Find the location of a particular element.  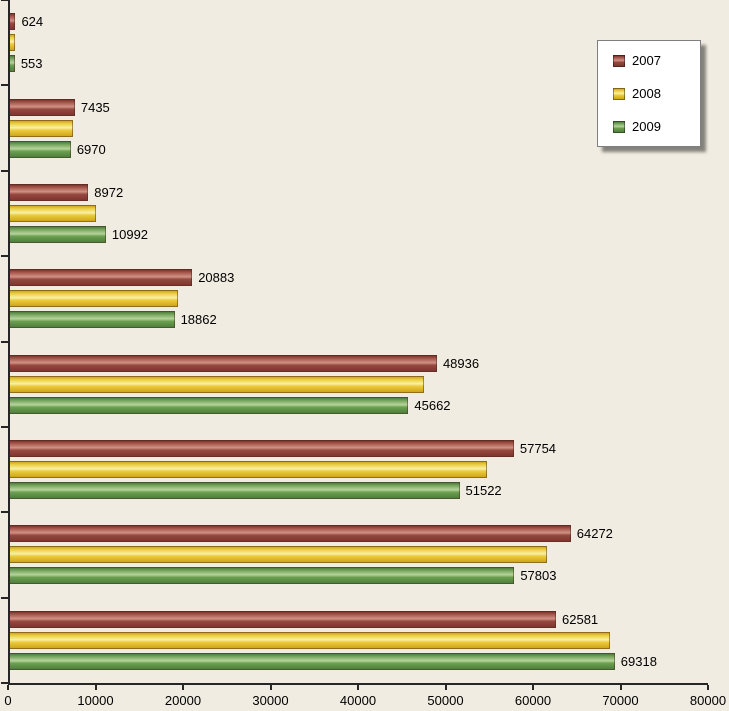

bar-value-label: 62581 is located at coordinates (580, 619).